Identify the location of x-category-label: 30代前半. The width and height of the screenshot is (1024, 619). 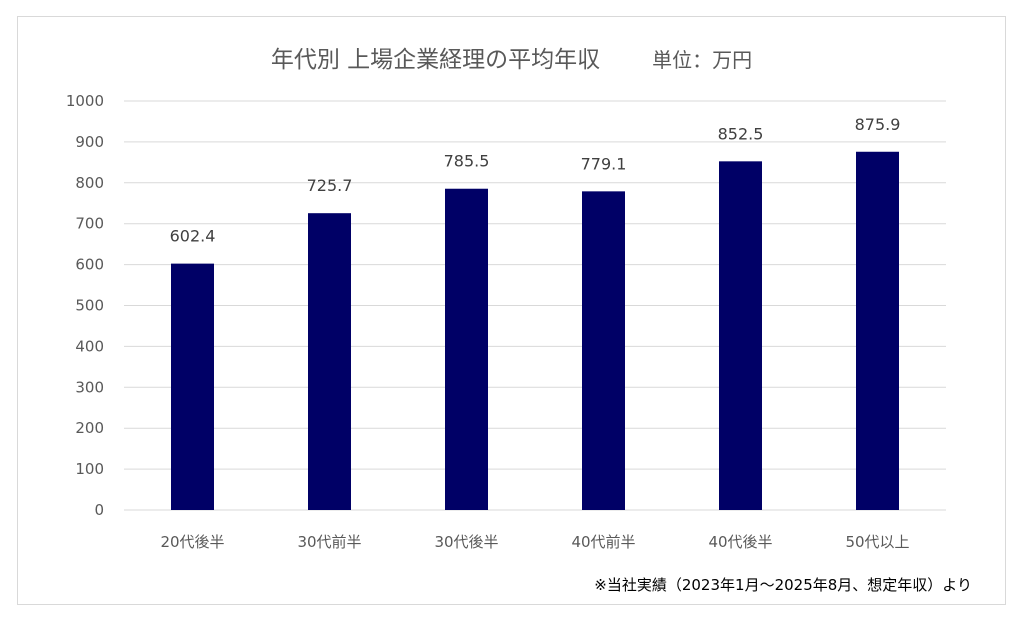
(329, 542).